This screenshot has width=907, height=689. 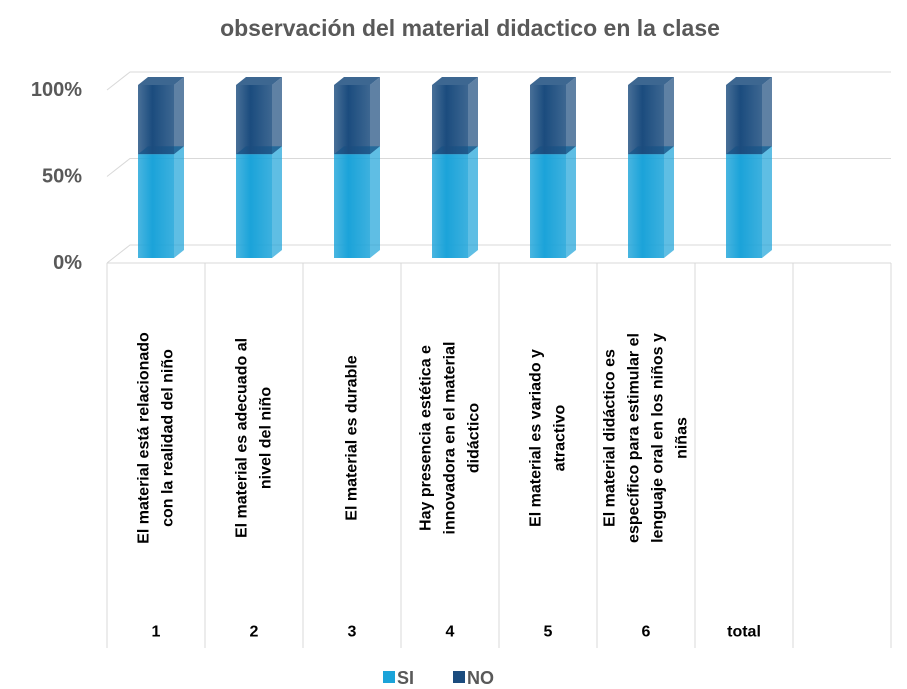 I want to click on category-description: Hay presencia estética e, so click(x=426, y=438).